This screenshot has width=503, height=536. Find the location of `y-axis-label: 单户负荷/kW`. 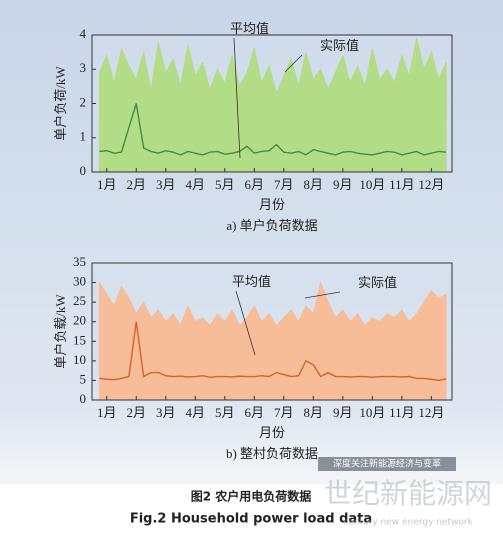

y-axis-label: 单户负荷/kW is located at coordinates (60, 103).